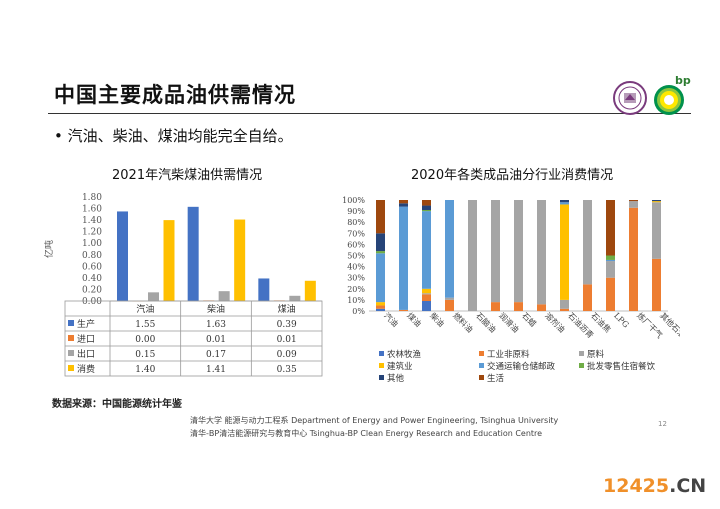 The height and width of the screenshot is (509, 720). What do you see at coordinates (356, 278) in the screenshot?
I see `chart2-y-tick: 30%` at bounding box center [356, 278].